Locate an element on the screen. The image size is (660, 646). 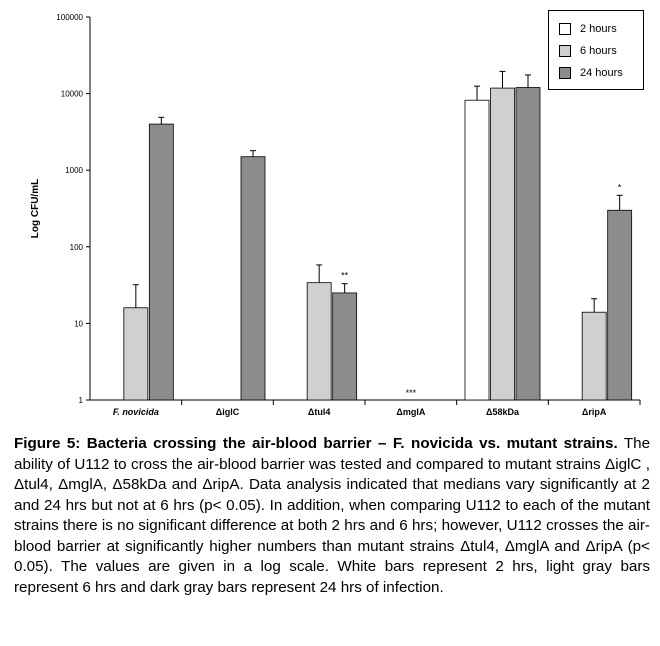
y-axis-label: Log CFU/mL is located at coordinates (35, 208).